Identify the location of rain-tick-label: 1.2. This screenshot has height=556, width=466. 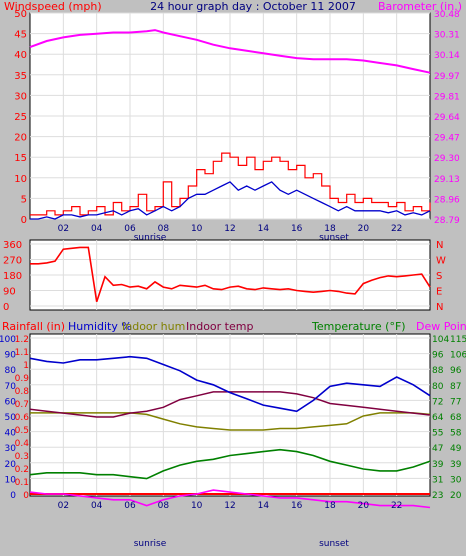
(22, 340).